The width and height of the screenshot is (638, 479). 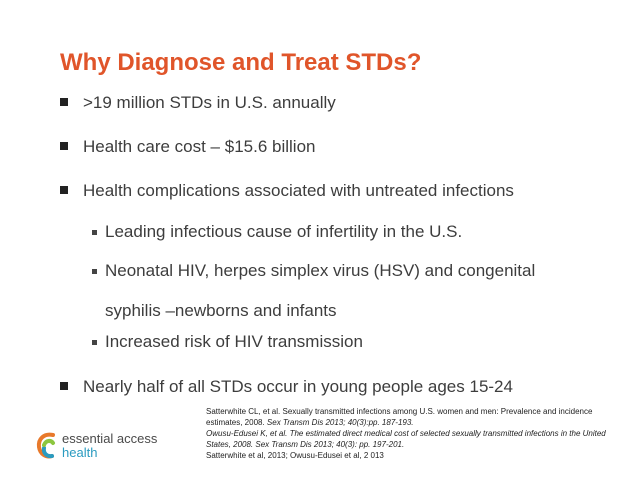 What do you see at coordinates (340, 422) in the screenshot?
I see `citation-1-journal: Sex Transm Dis 2013; 40(3):pp. 187-193.` at bounding box center [340, 422].